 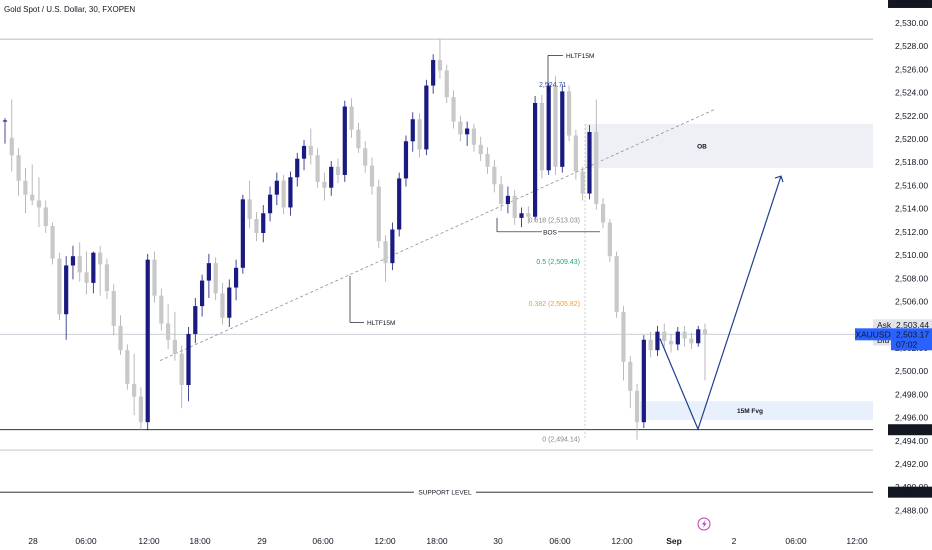 What do you see at coordinates (720, 303) in the screenshot?
I see `projection-arrow` at bounding box center [720, 303].